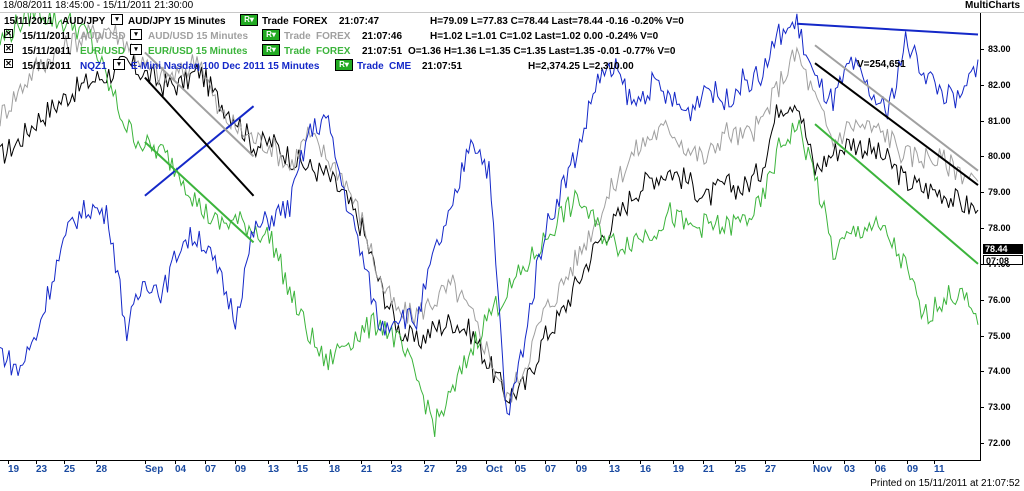  I want to click on time-axis-tick-label: 05, so click(521, 467).